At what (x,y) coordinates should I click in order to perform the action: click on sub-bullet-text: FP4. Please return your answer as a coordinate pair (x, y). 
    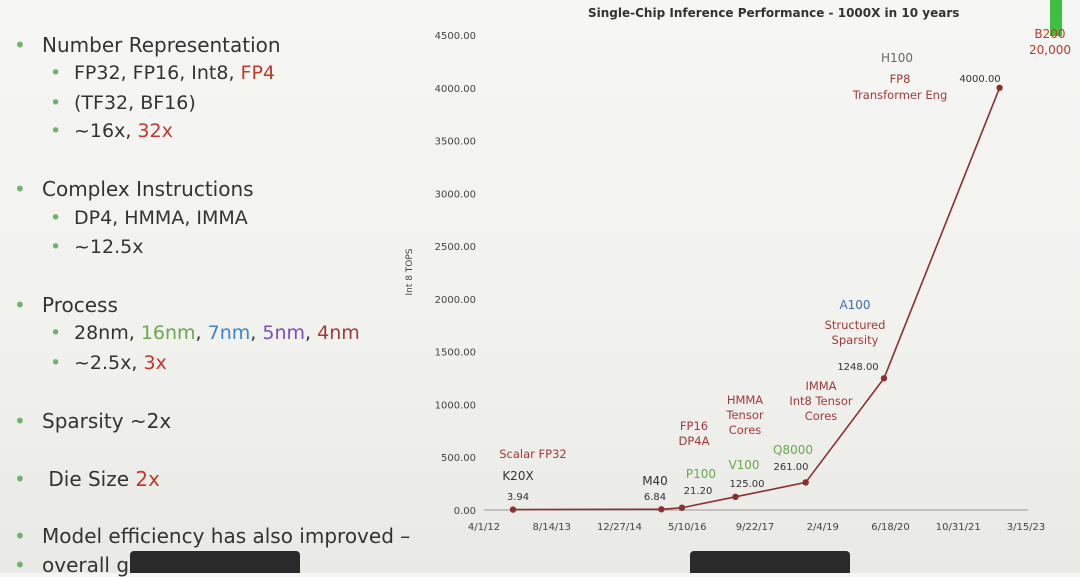
    Looking at the image, I should click on (258, 73).